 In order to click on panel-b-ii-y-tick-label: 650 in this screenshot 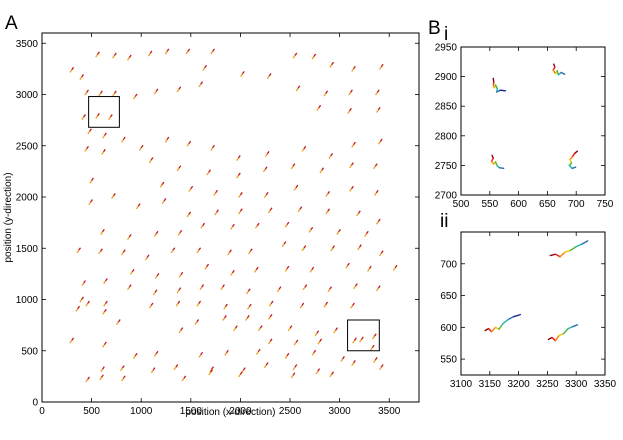, I will do `click(448, 296)`.